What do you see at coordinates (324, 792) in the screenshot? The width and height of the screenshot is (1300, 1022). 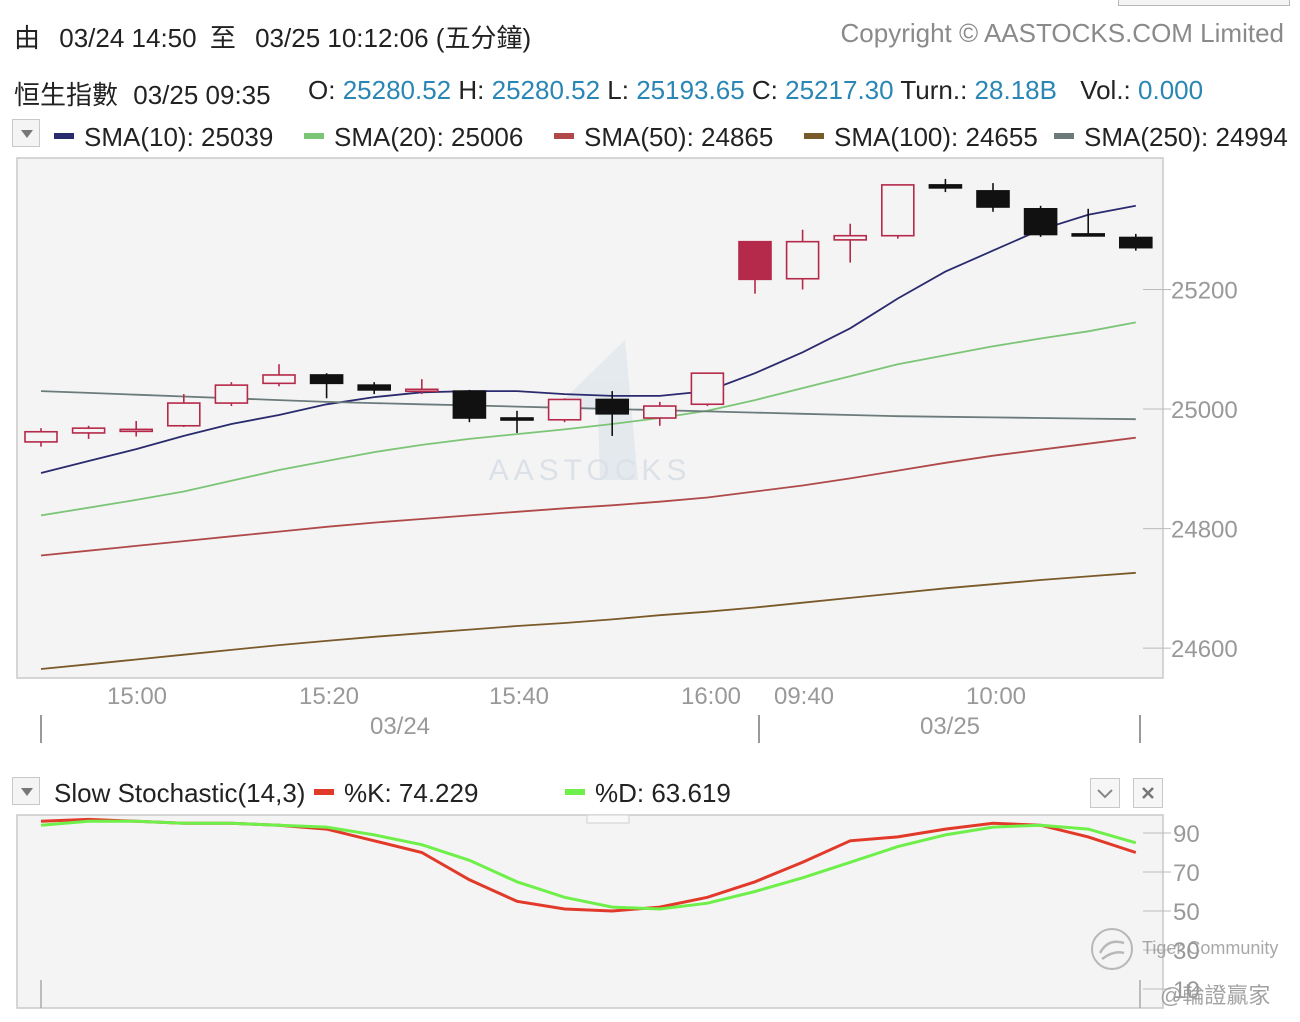 I see `k-swatch` at bounding box center [324, 792].